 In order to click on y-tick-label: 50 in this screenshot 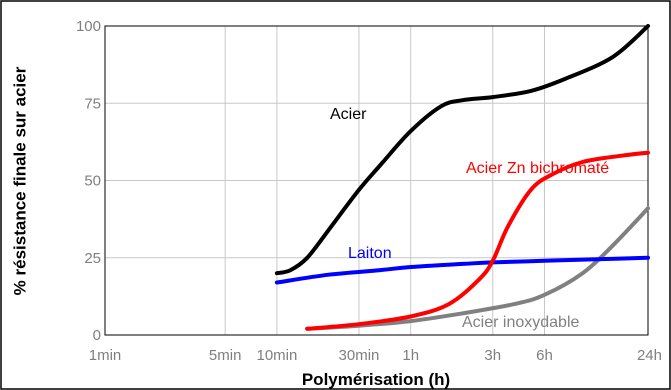, I will do `click(92, 181)`.